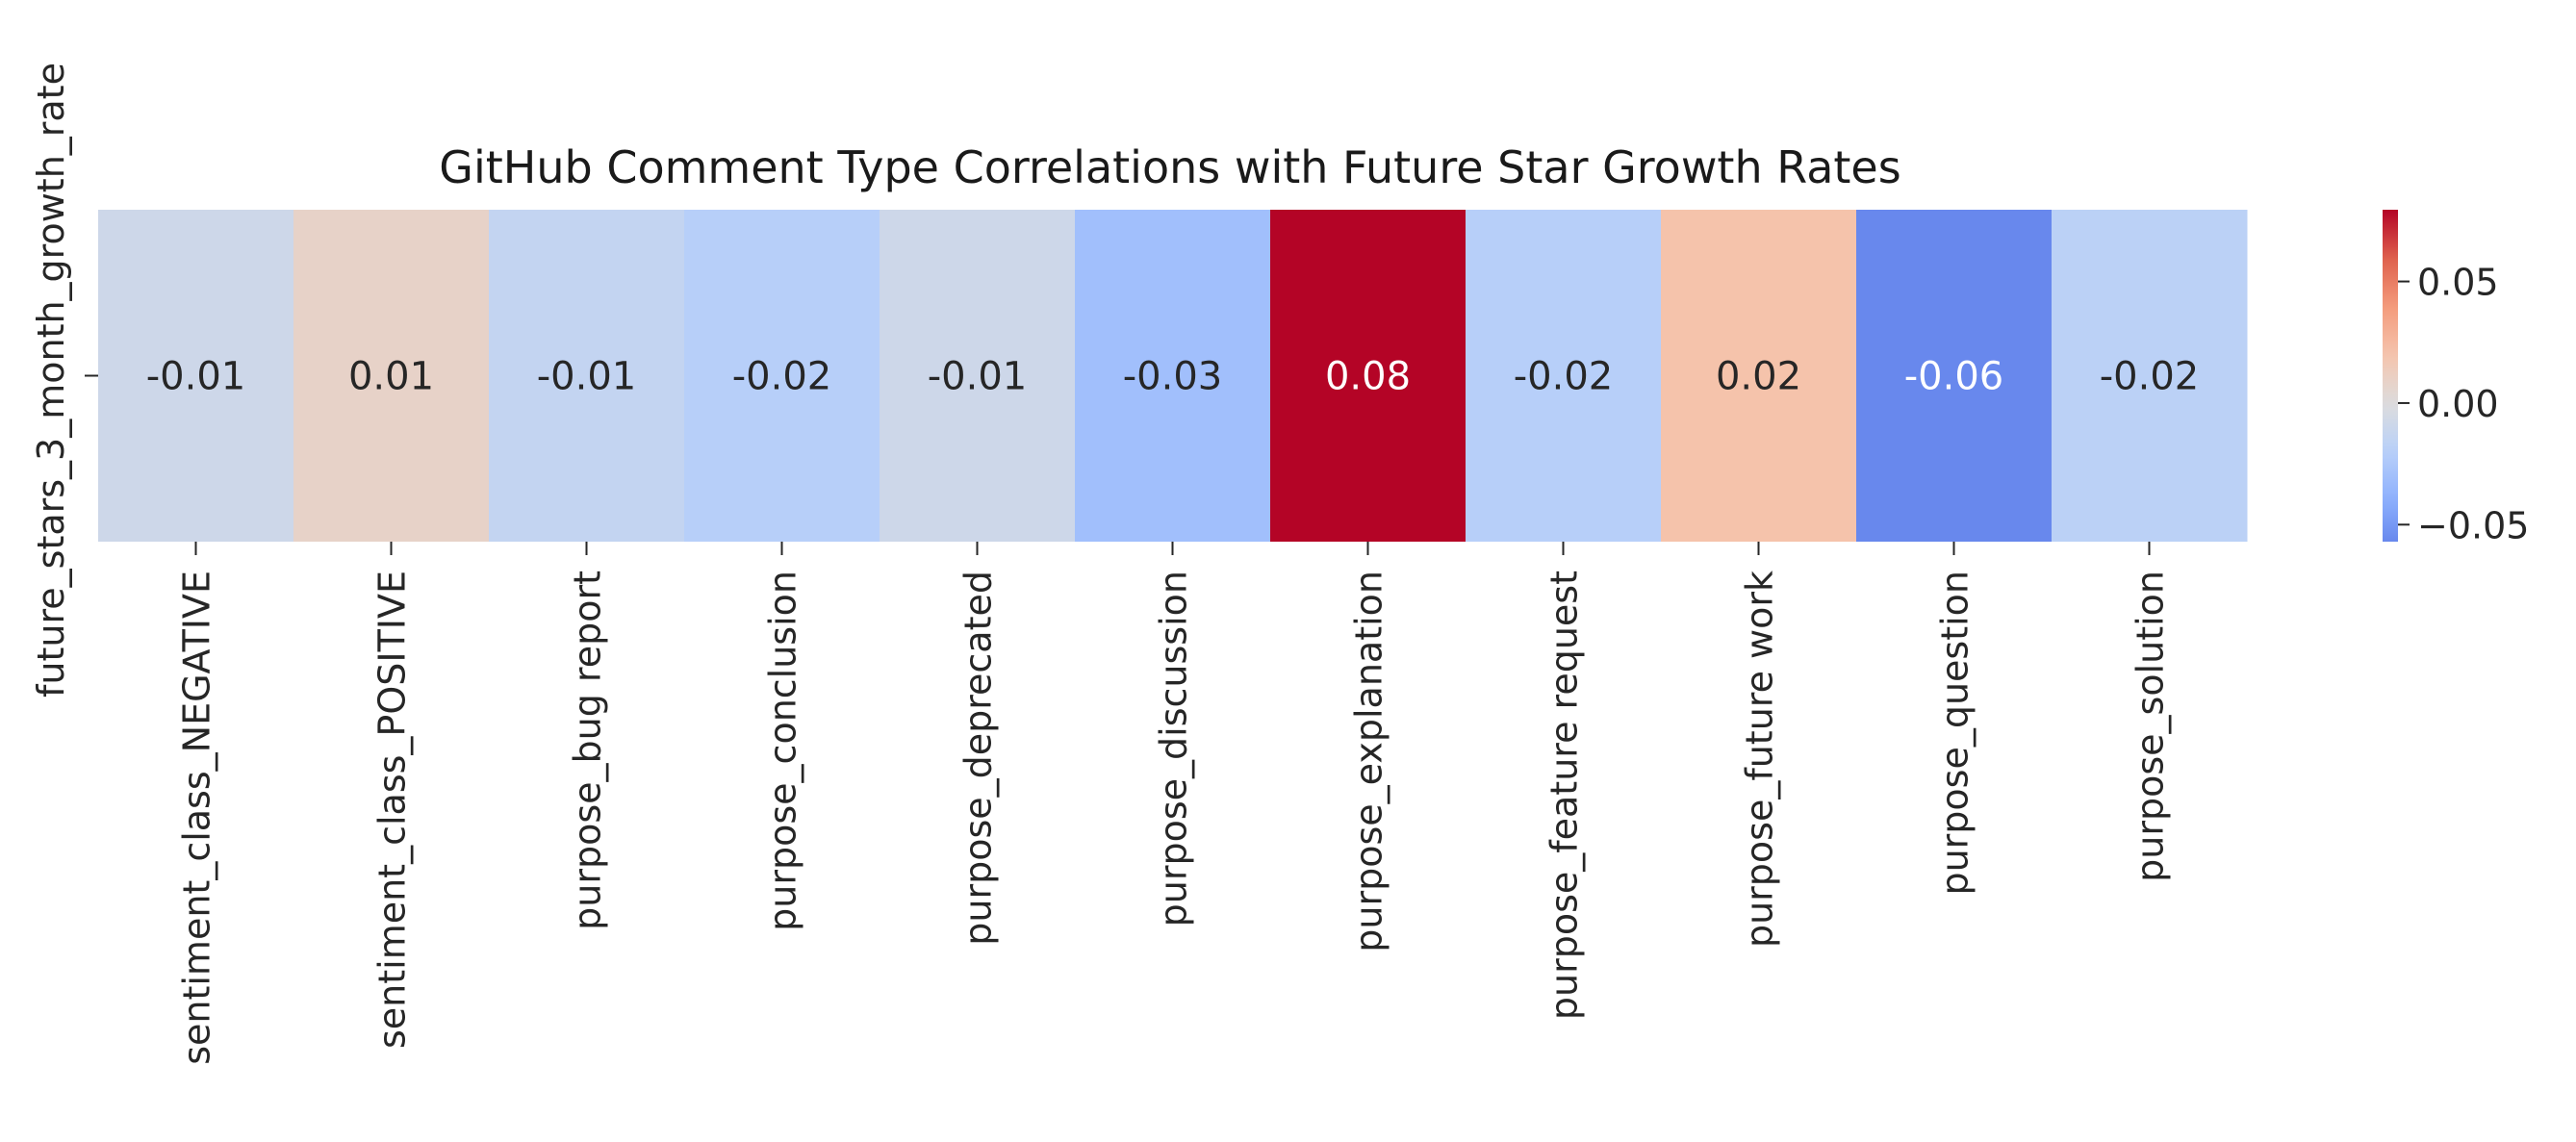 This screenshot has height=1142, width=2576. What do you see at coordinates (783, 751) in the screenshot?
I see `x-tick-label: purpose_conclusion` at bounding box center [783, 751].